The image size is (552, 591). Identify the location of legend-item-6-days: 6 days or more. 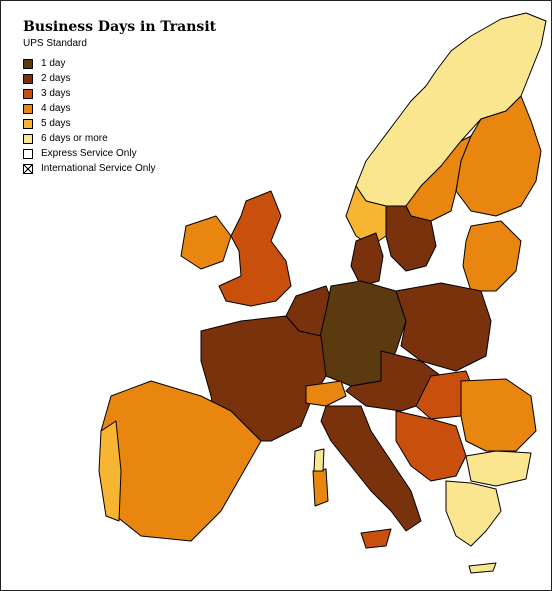
(89, 138).